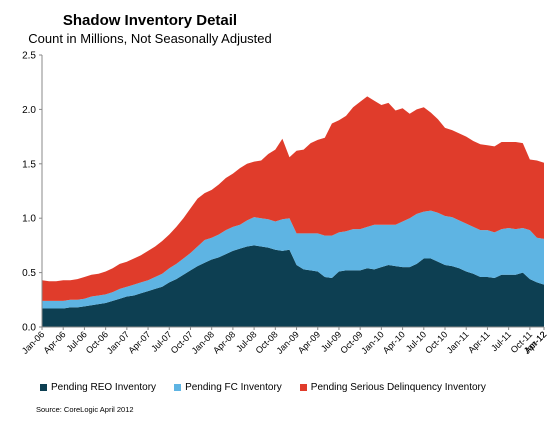 The image size is (560, 421). What do you see at coordinates (309, 342) in the screenshot?
I see `x-tick-label: Apr-09` at bounding box center [309, 342].